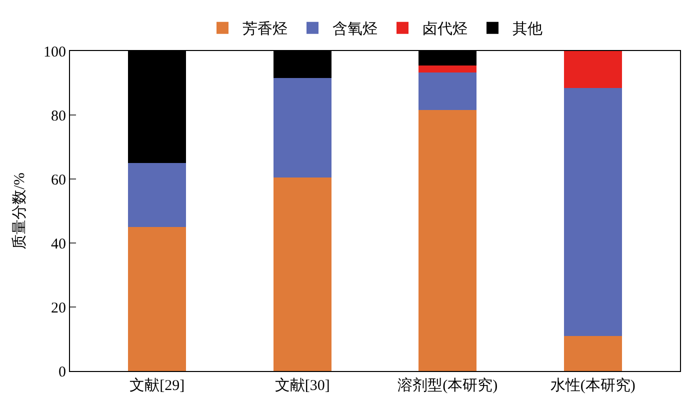 This screenshot has width=700, height=411. I want to click on legend-label: 卤代烃, so click(445, 29).